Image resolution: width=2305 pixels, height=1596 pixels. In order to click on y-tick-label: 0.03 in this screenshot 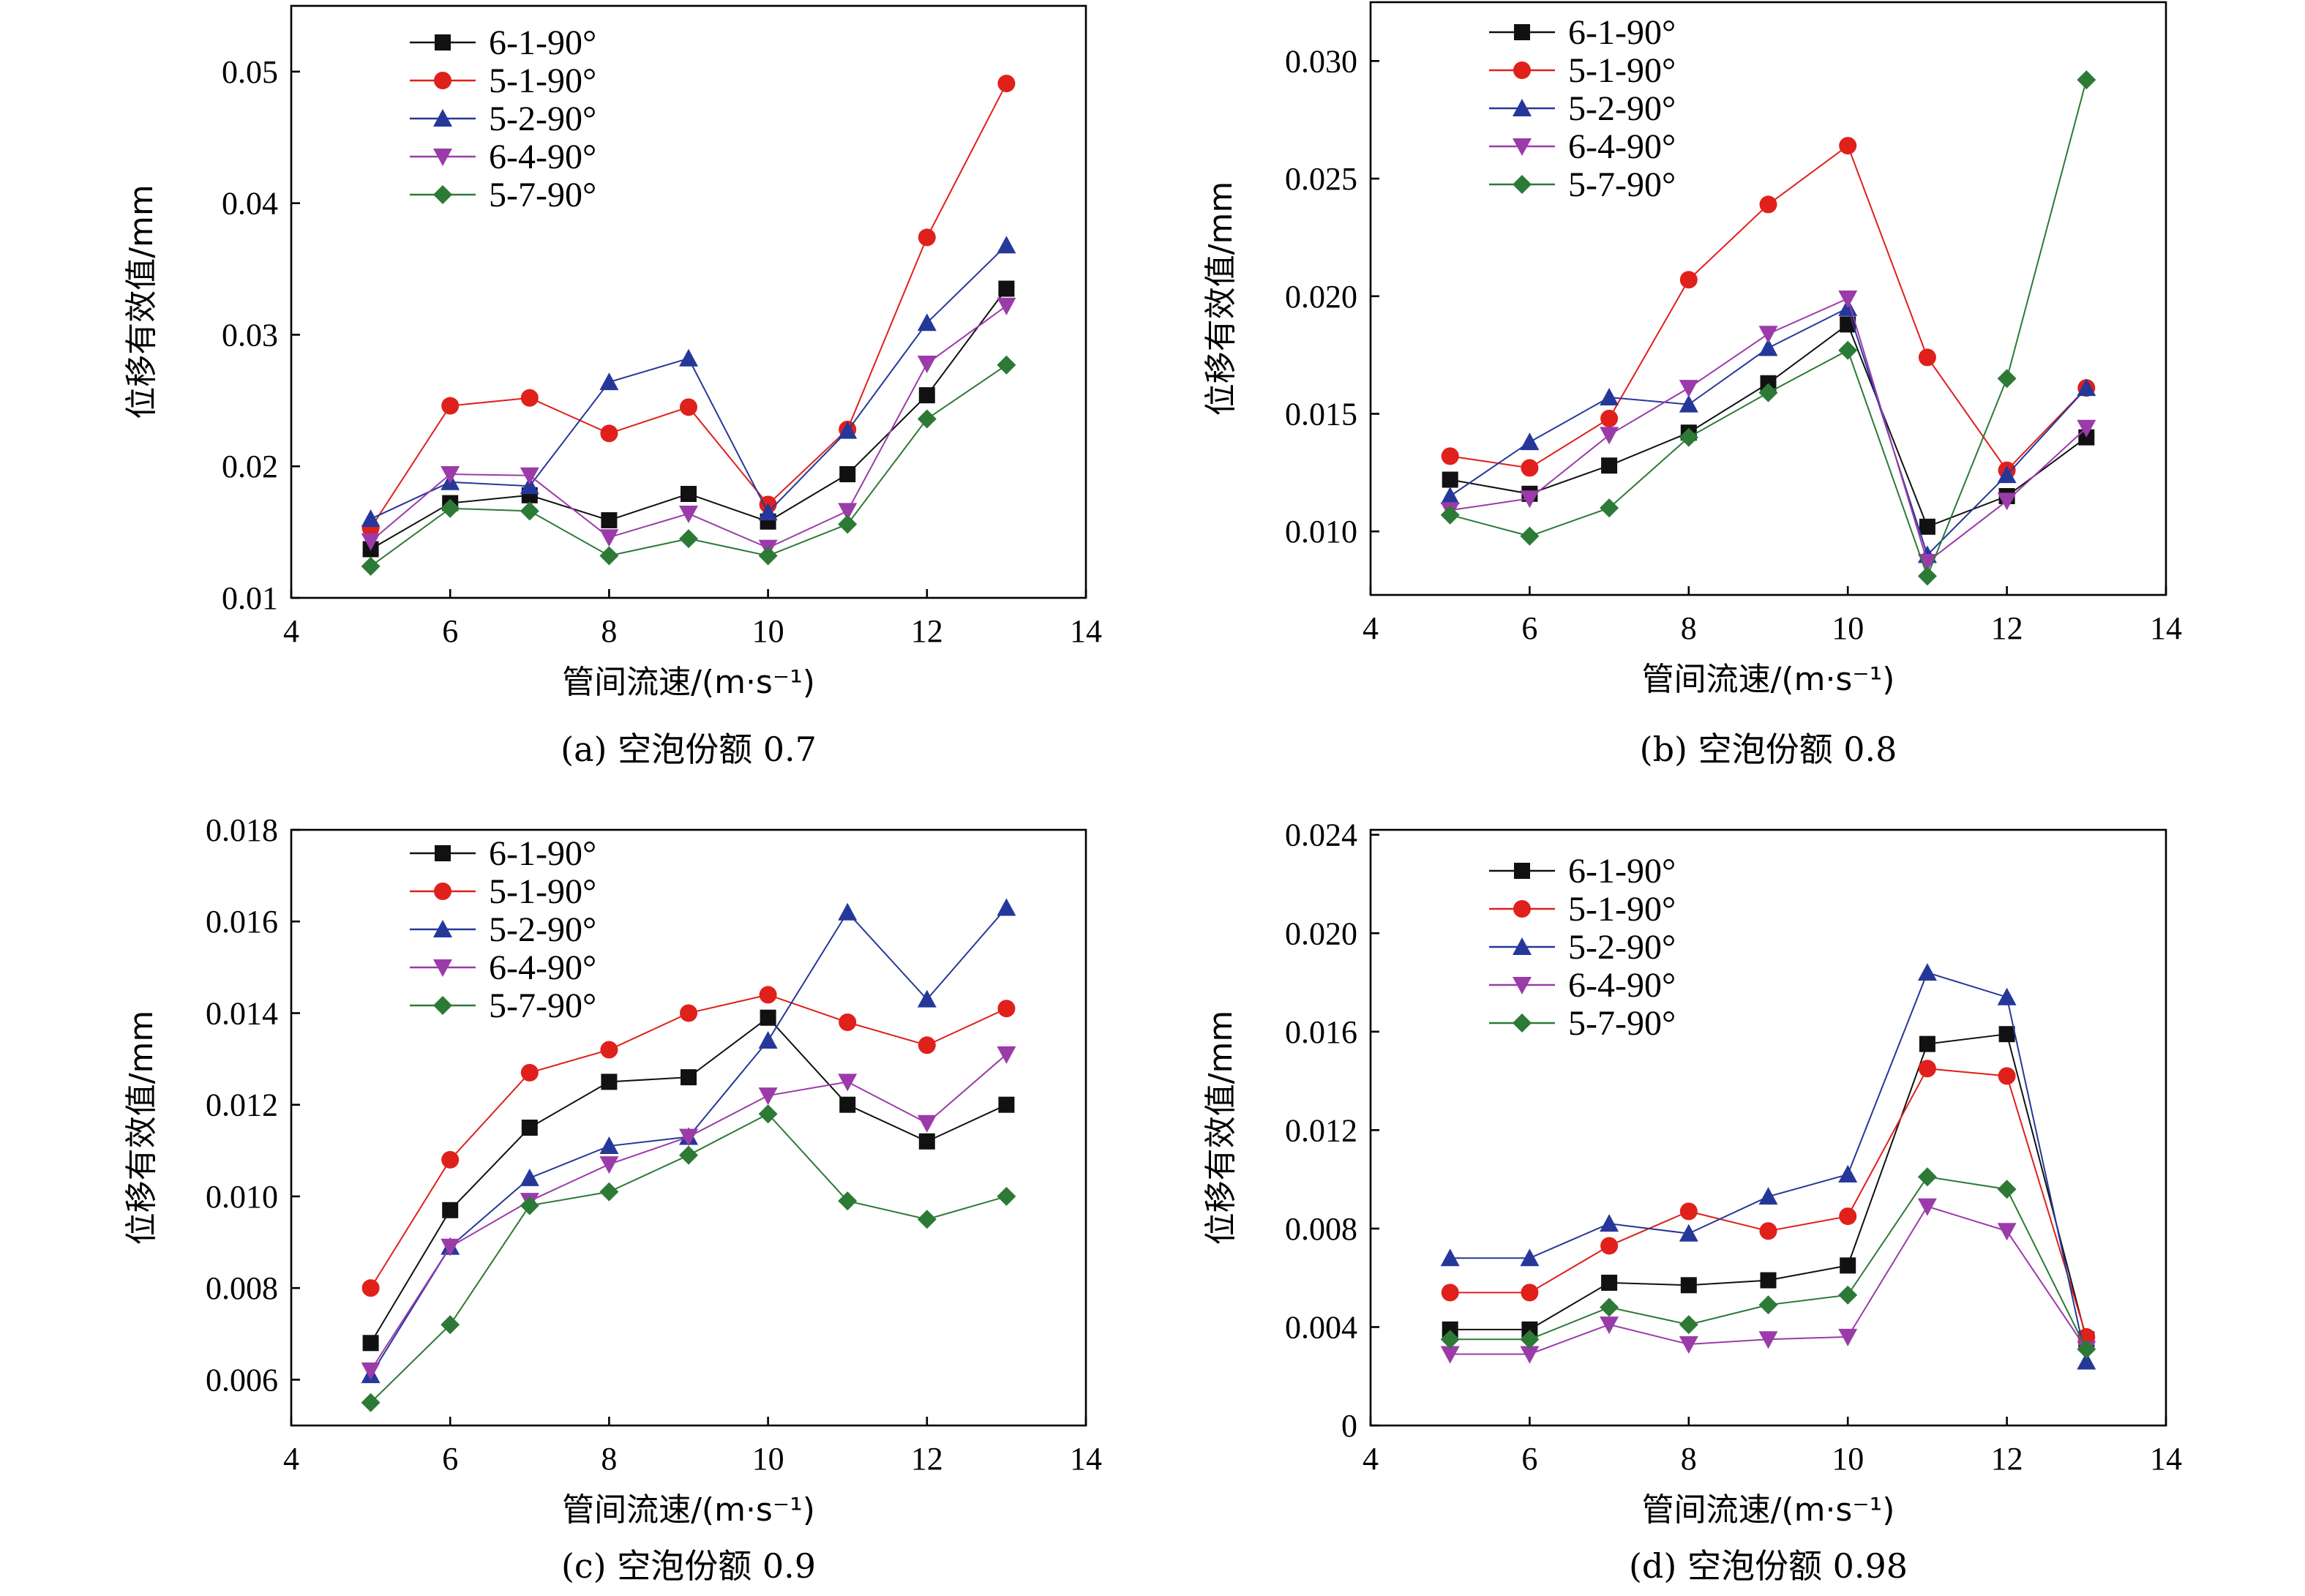, I will do `click(250, 335)`.